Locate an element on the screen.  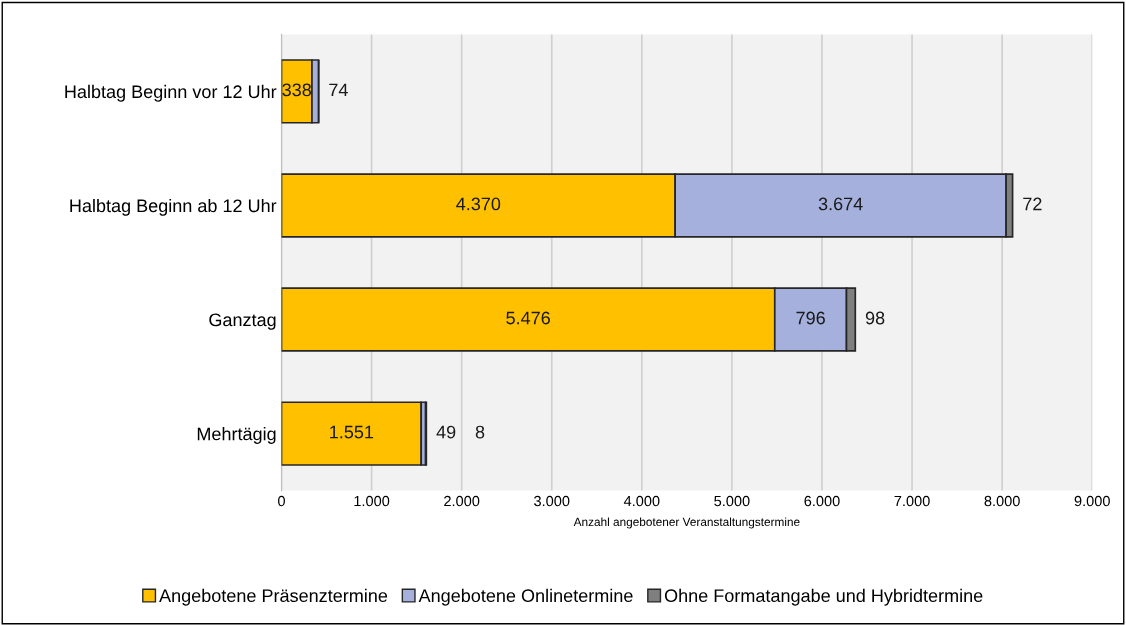
x-tick-label: 6.000 is located at coordinates (822, 501).